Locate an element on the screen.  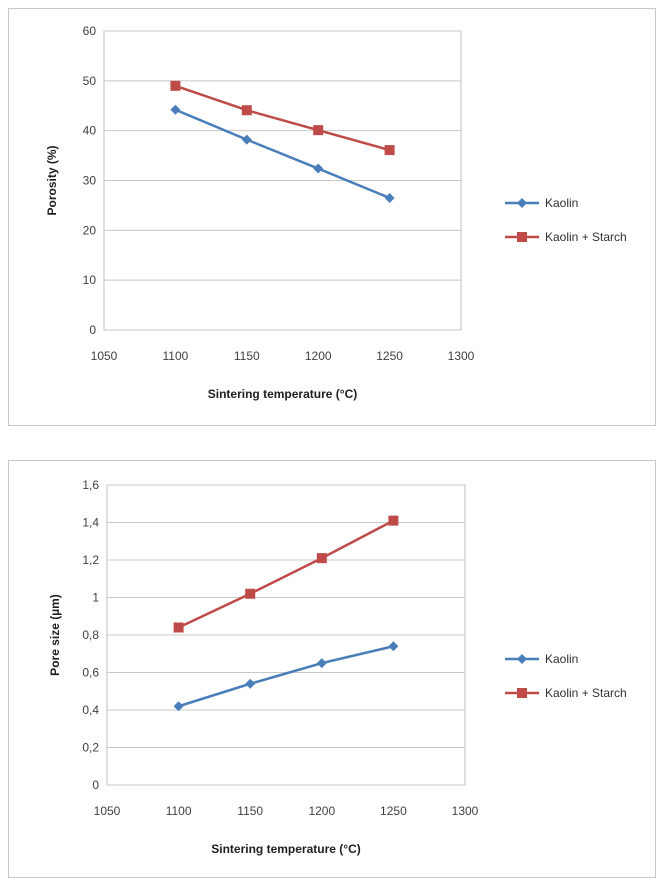
y-axis-title: Porosity (%) is located at coordinates (52, 180).